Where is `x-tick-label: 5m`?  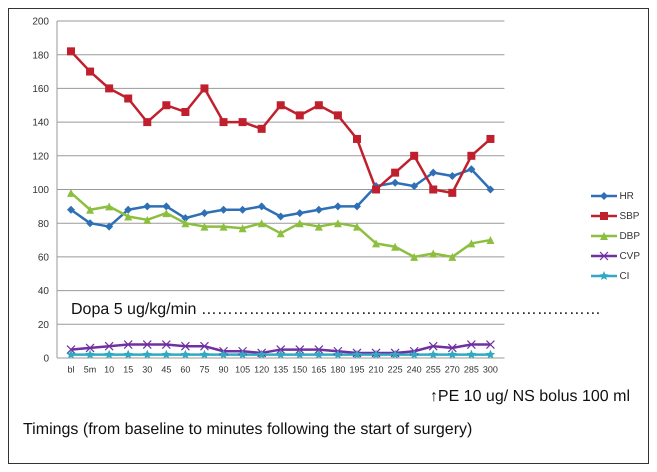
x-tick-label: 5m is located at coordinates (90, 369).